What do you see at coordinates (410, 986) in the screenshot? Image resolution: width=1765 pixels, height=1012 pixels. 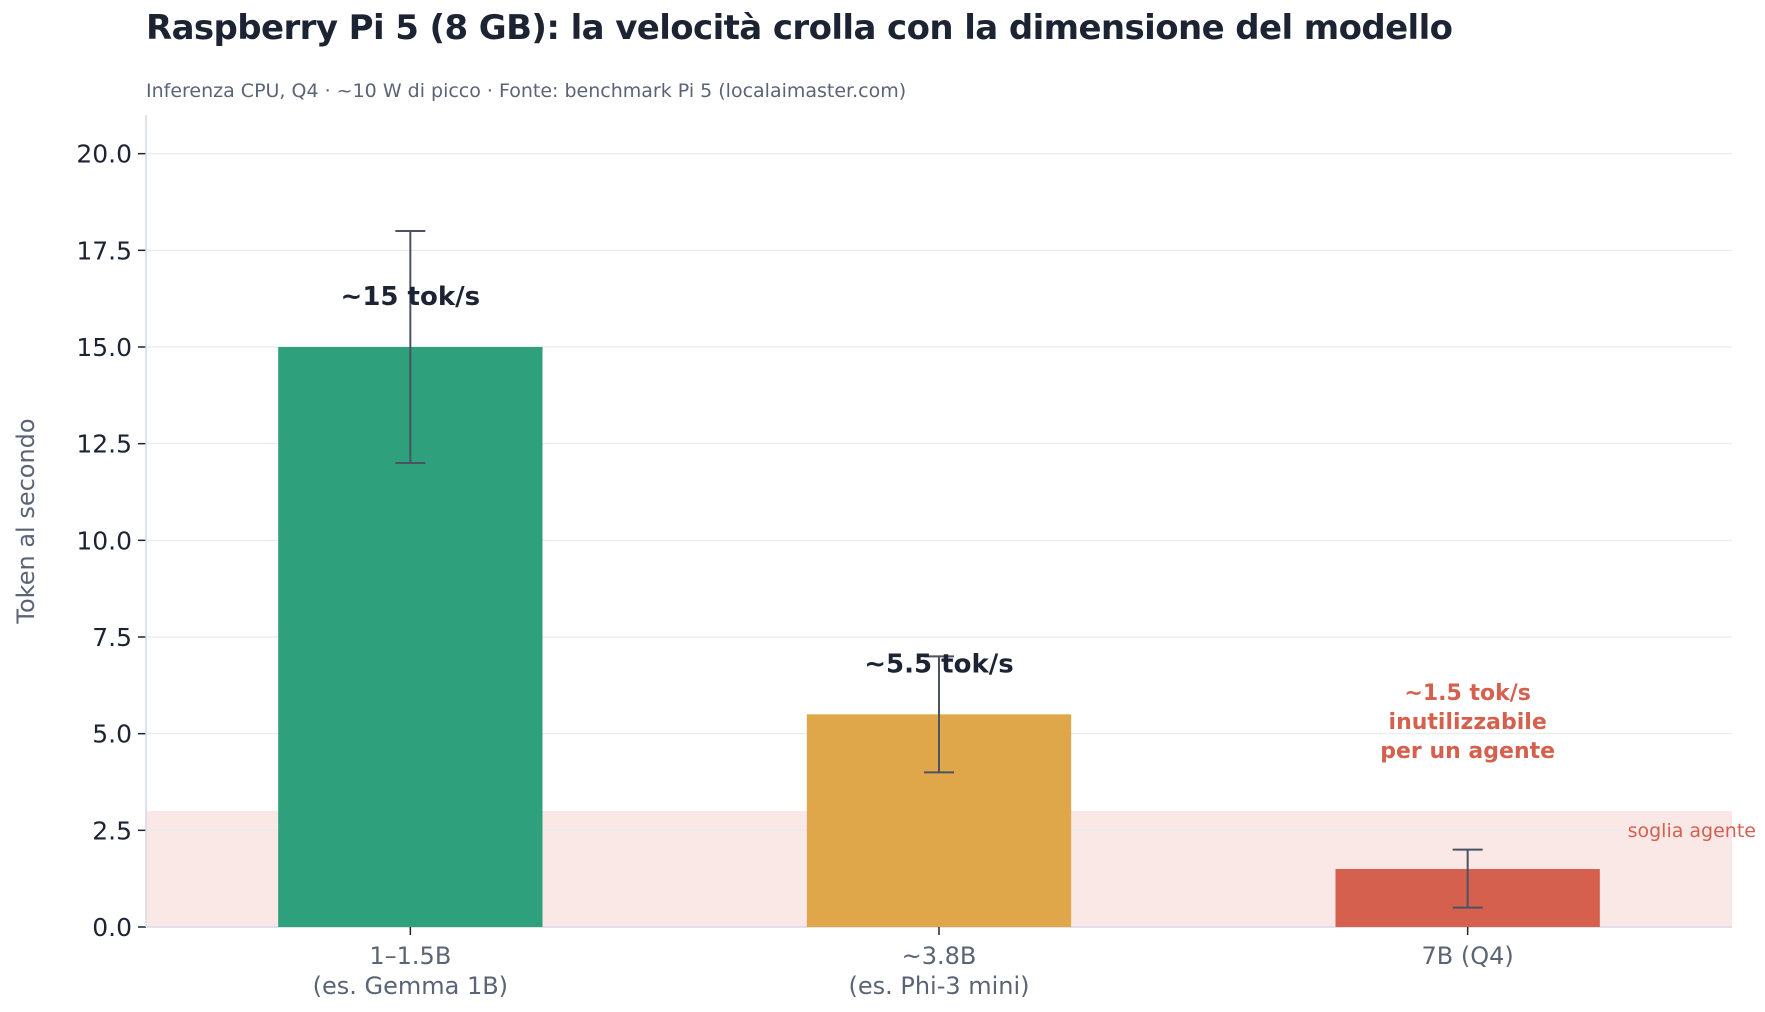 I see `x-tick-label: (es. Gemma 1B)` at bounding box center [410, 986].